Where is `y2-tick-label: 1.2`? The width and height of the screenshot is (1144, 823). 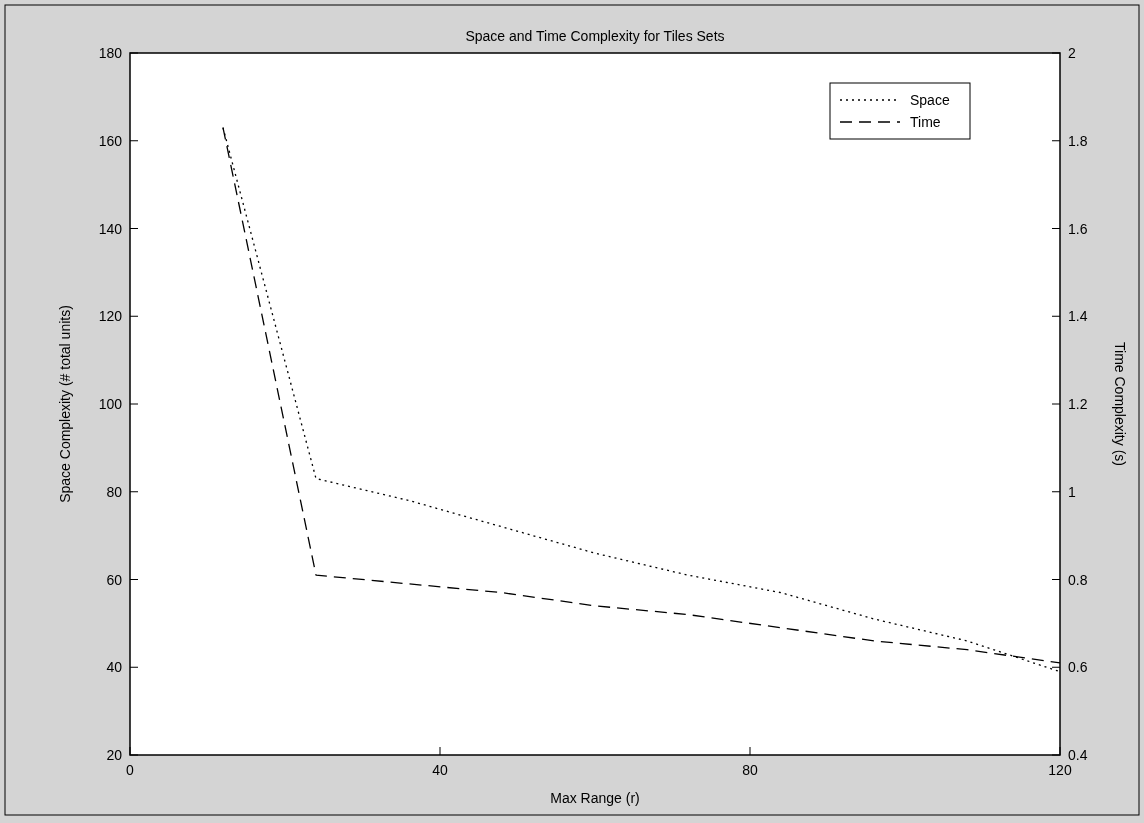 y2-tick-label: 1.2 is located at coordinates (1078, 404).